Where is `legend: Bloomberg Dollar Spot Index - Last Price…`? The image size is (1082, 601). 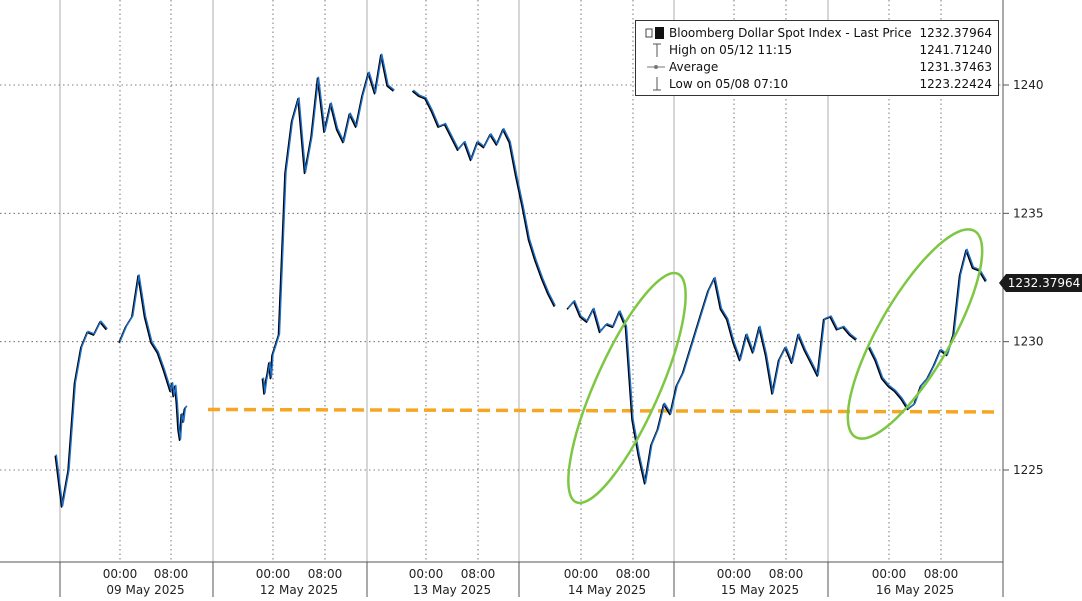 legend: Bloomberg Dollar Spot Index - Last Price… is located at coordinates (817, 58).